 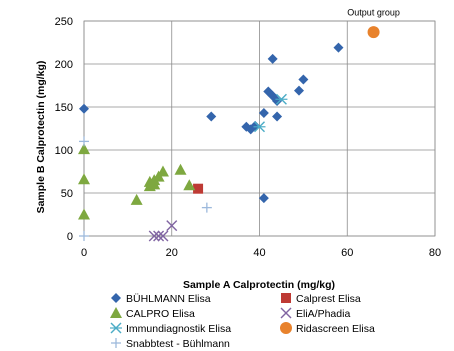 What do you see at coordinates (64, 151) in the screenshot?
I see `y-tick-label: 100` at bounding box center [64, 151].